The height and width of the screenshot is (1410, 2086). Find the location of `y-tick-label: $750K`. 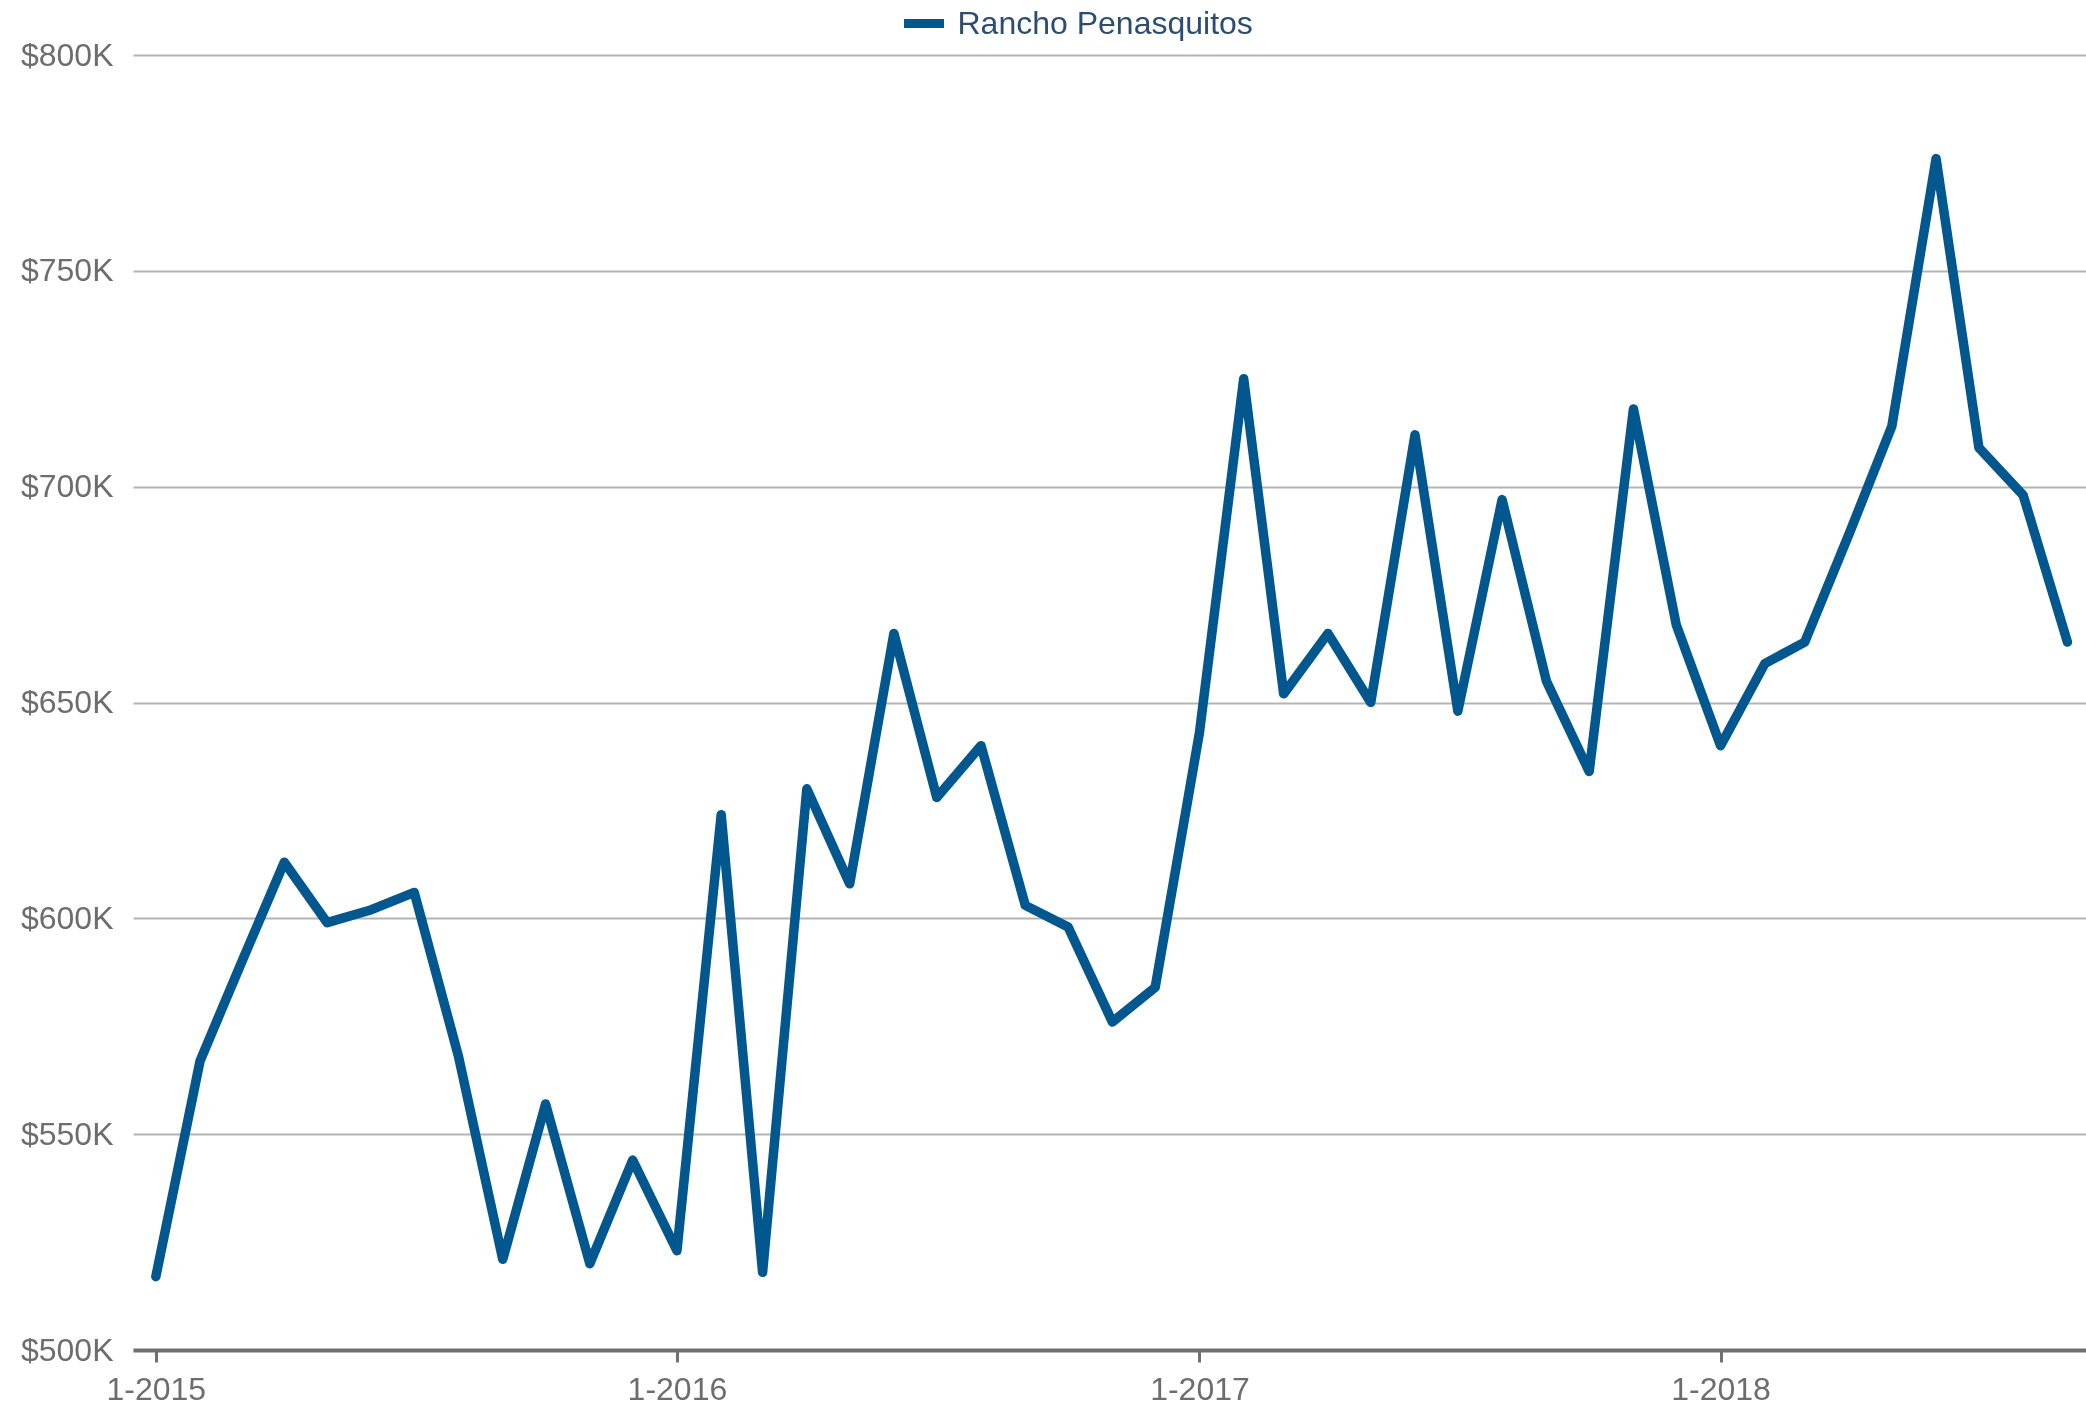

y-tick-label: $750K is located at coordinates (67, 270).